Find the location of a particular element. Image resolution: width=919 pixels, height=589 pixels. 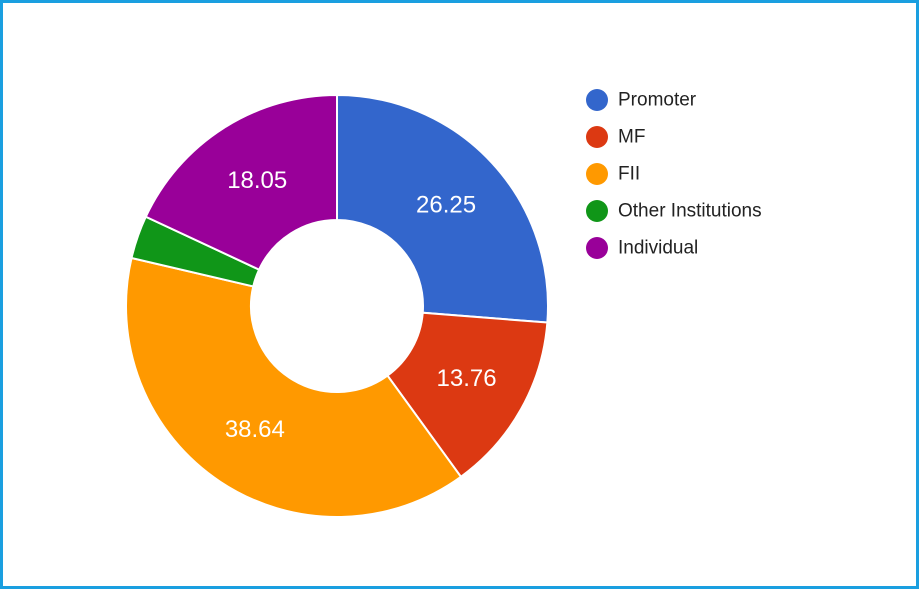

legend-marker-other-institutions is located at coordinates (597, 211).